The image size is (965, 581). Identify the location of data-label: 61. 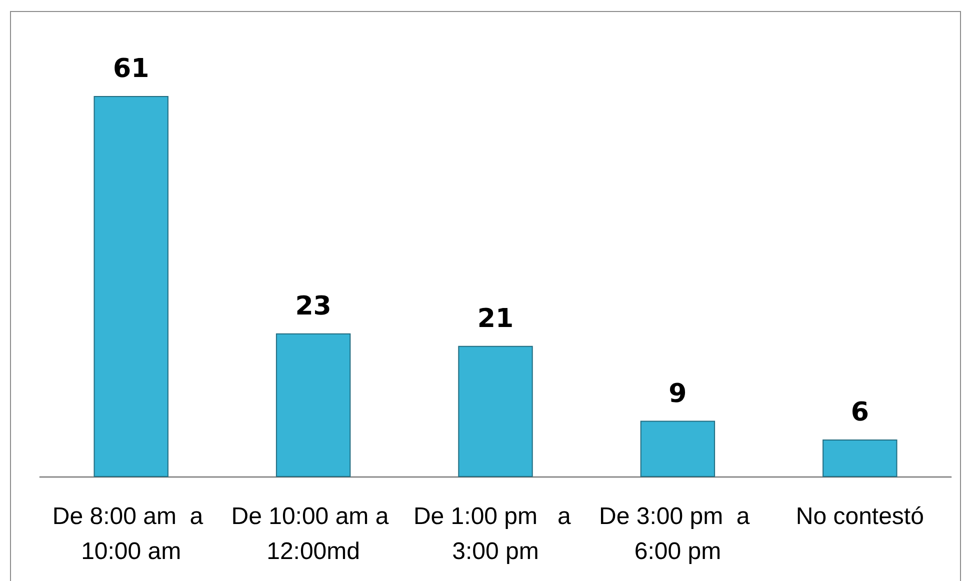
(131, 69).